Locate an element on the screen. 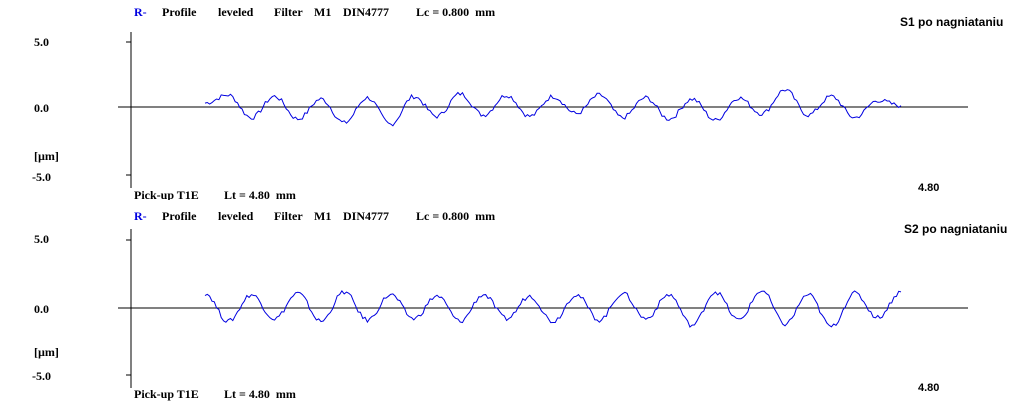 The height and width of the screenshot is (403, 1011). sample-label: S1 po nagniataniu is located at coordinates (951, 22).